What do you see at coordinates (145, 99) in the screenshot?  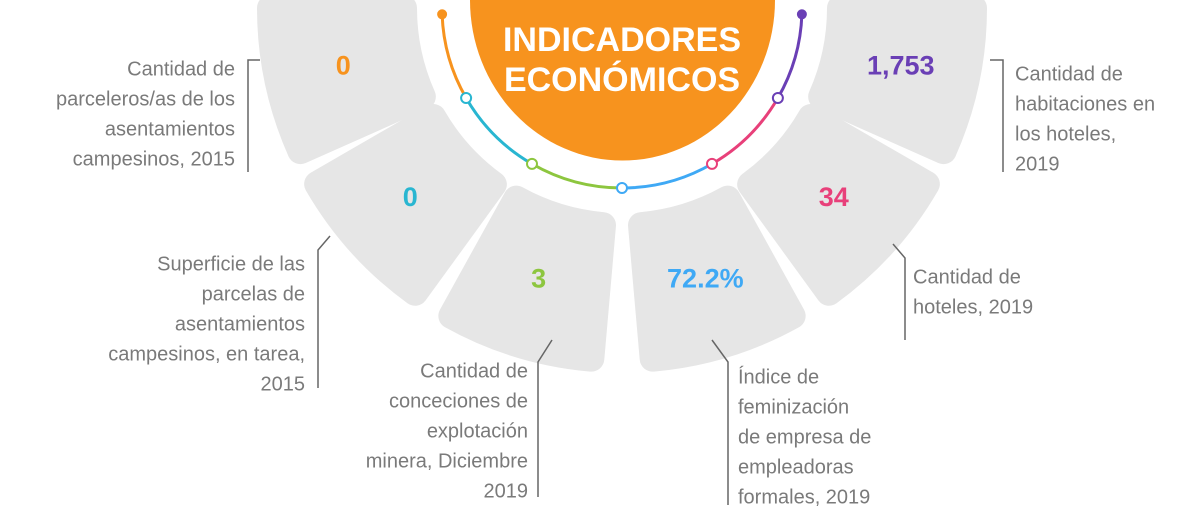 I see `indicator-label: parceleros/as de los` at bounding box center [145, 99].